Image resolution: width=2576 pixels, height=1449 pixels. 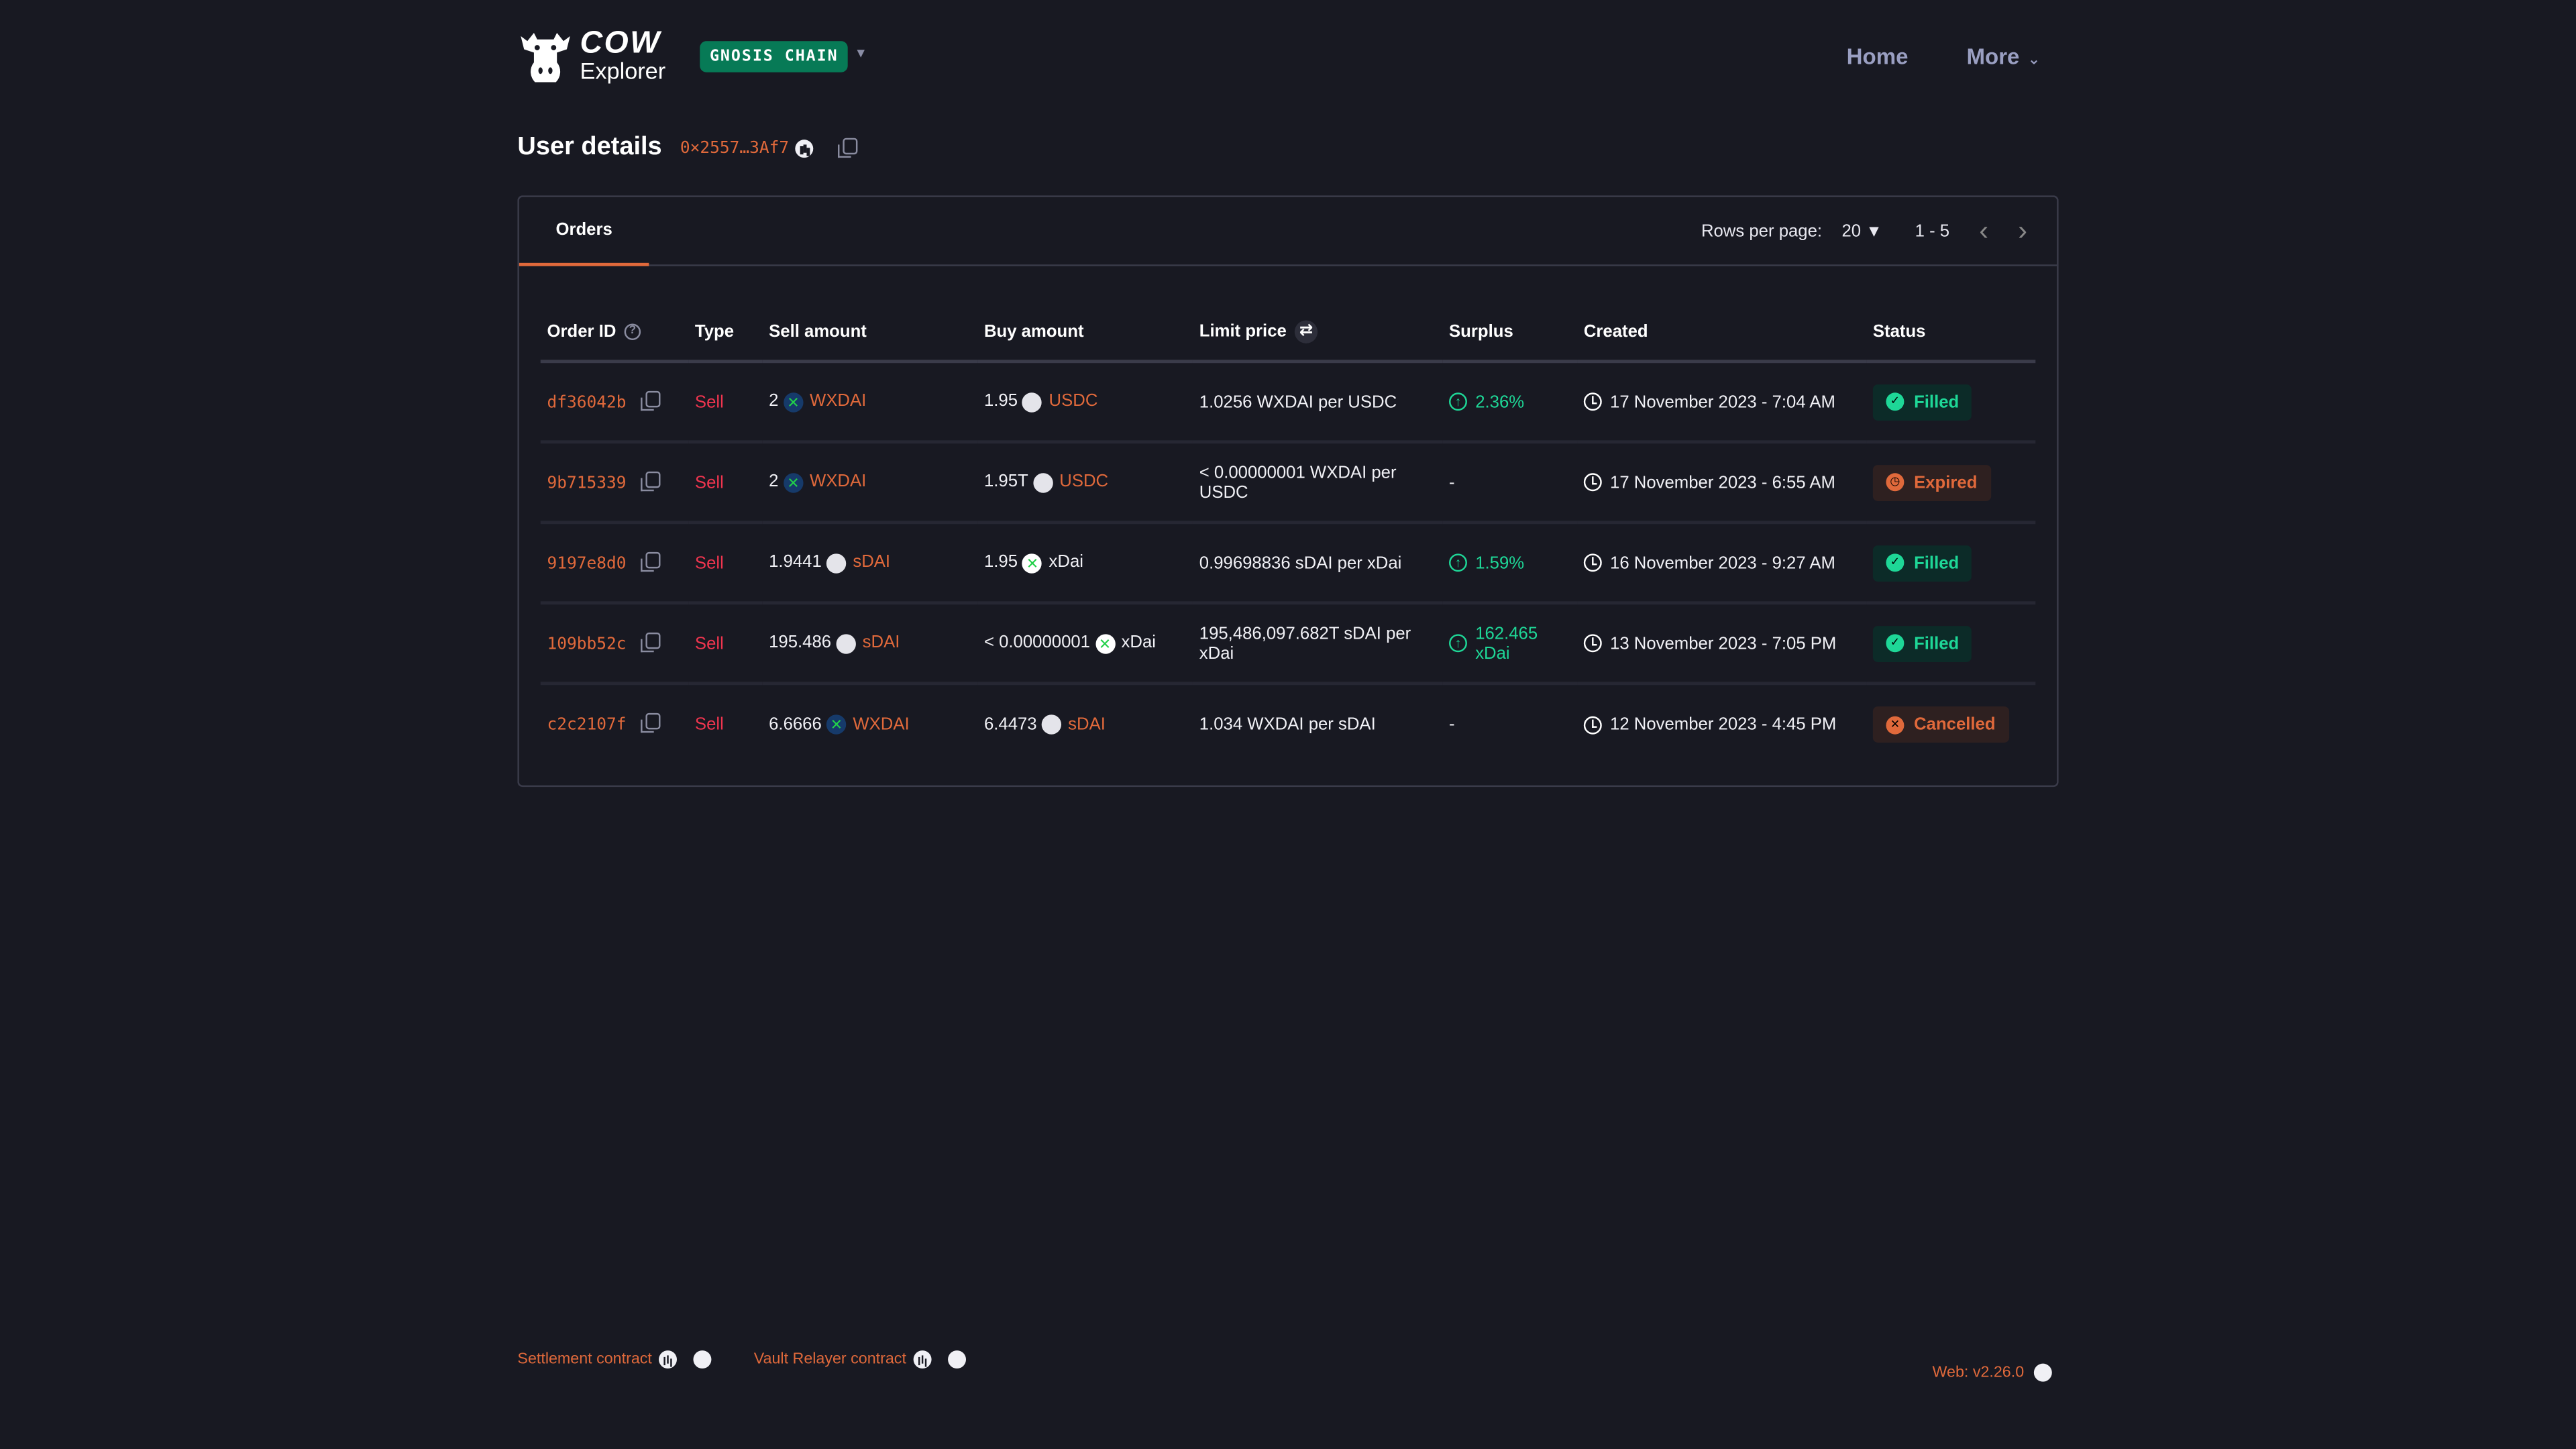 I want to click on chevron-down-icon: ⌄, so click(x=2034, y=59).